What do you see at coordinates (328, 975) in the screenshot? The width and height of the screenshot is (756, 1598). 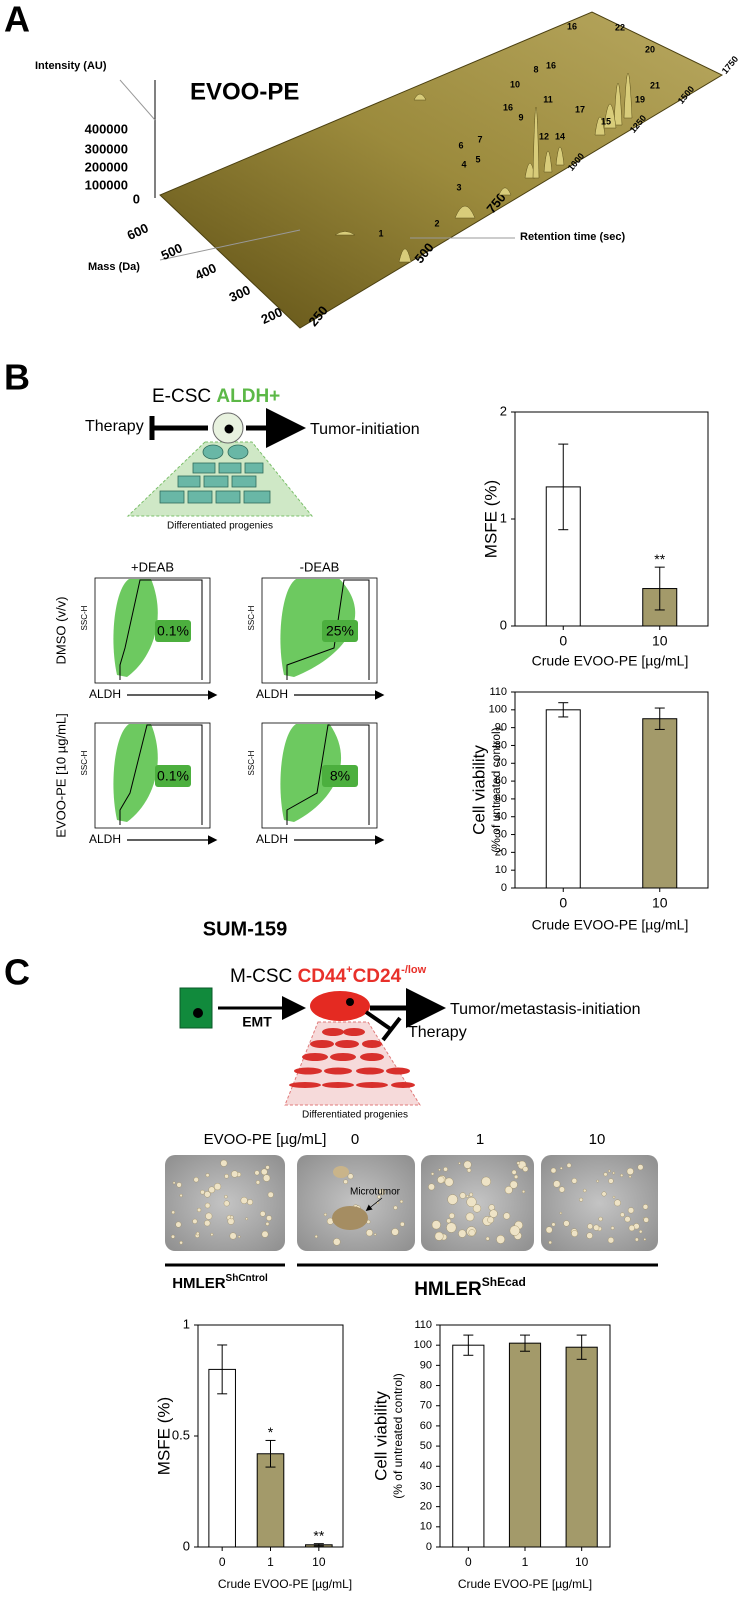 I see `cell-name: M-CSC CD44+CD24-/low` at bounding box center [328, 975].